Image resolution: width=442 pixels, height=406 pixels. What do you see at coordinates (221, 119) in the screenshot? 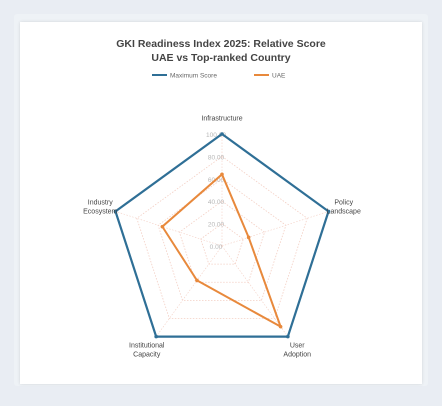
I see `axis-label-infrastructure: Infrastructure` at bounding box center [221, 119].